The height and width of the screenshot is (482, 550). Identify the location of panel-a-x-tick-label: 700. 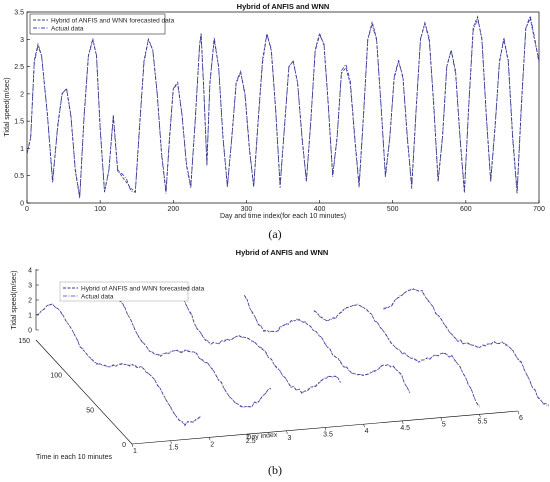
(539, 209).